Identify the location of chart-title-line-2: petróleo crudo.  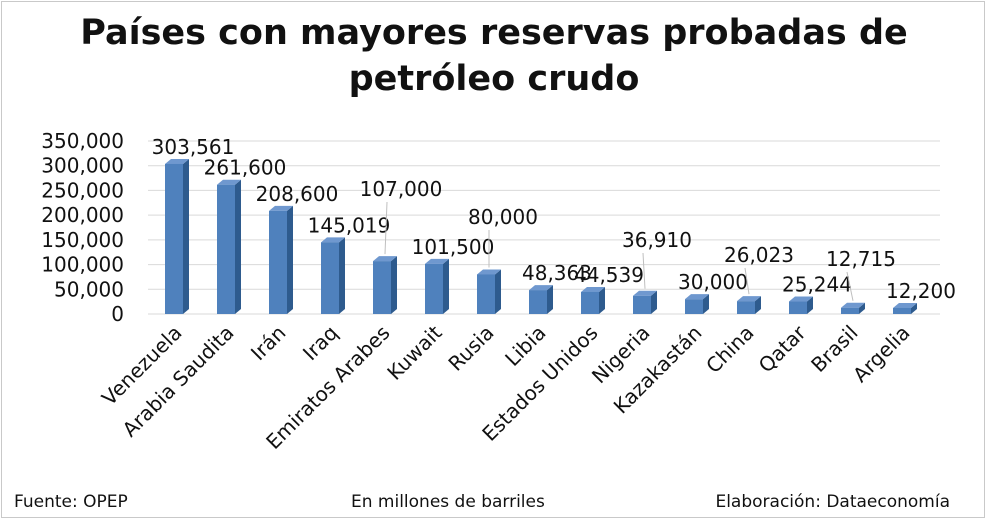
(494, 79).